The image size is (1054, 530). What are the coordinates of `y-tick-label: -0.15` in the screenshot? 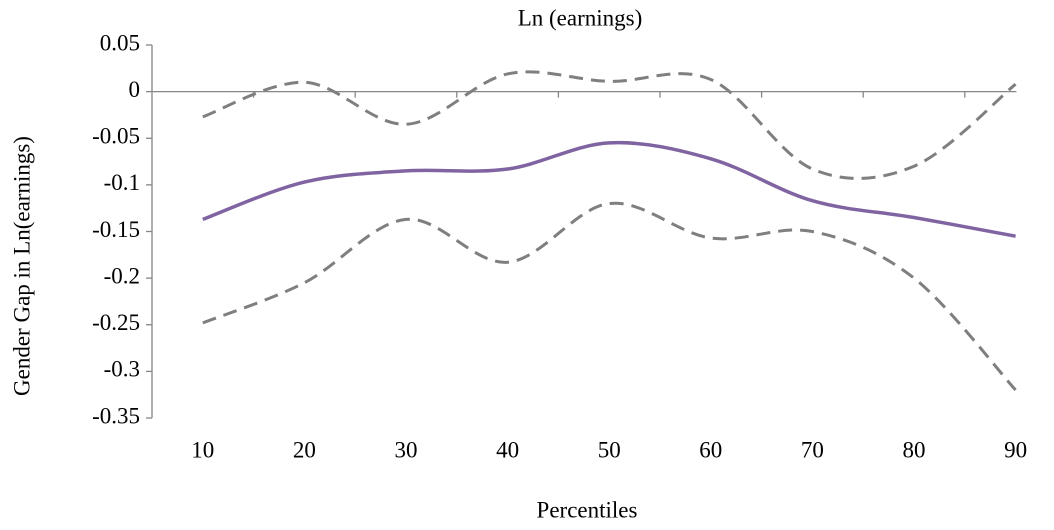 It's located at (116, 229).